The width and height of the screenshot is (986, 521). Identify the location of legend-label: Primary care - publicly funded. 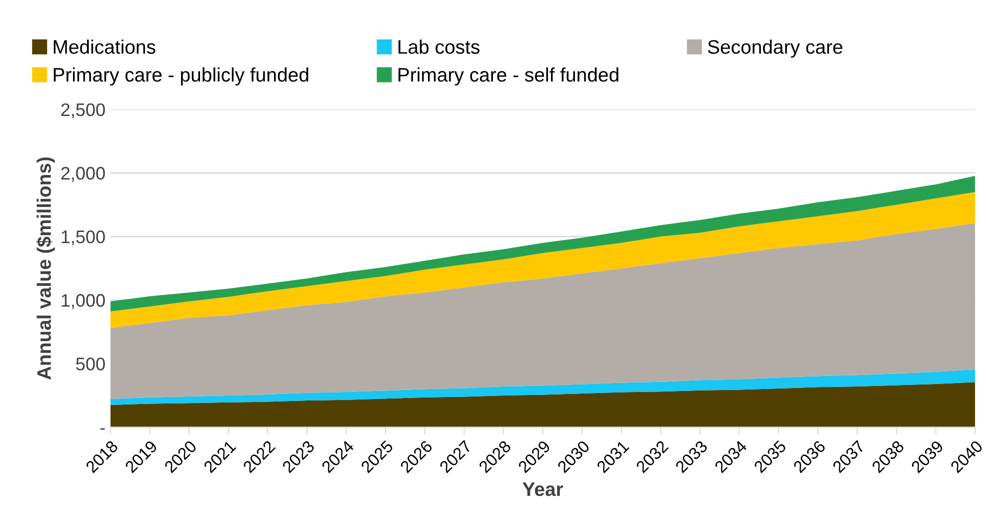
(181, 76).